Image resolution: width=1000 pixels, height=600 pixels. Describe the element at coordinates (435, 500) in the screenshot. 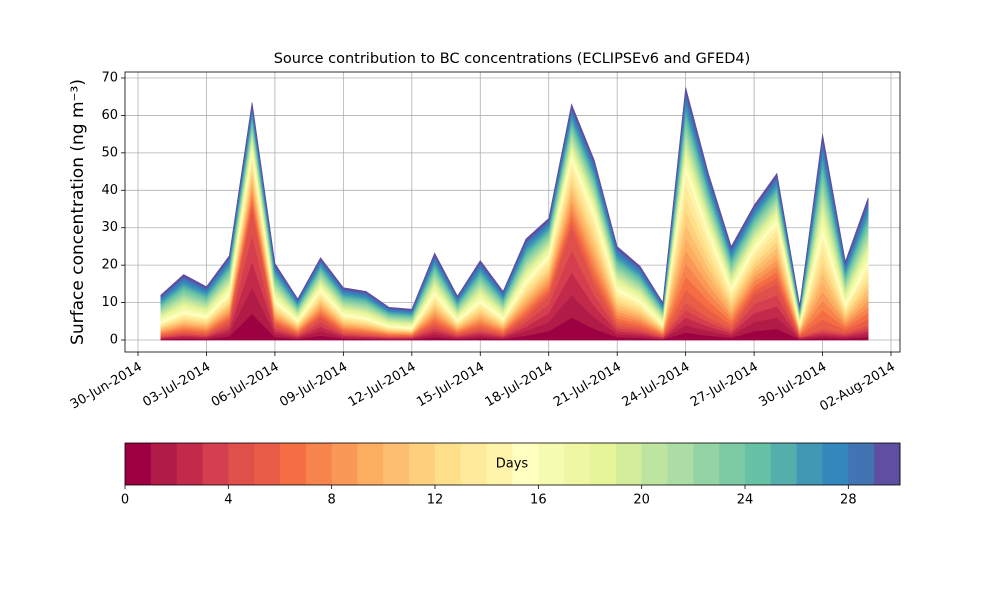

I see `colorbar-tick-label: 12` at that location.